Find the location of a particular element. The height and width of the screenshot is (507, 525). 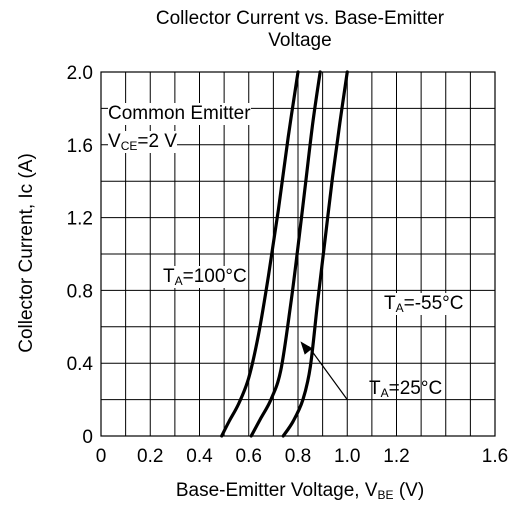

series-label-minus55c: TA=-55°C is located at coordinates (424, 304).